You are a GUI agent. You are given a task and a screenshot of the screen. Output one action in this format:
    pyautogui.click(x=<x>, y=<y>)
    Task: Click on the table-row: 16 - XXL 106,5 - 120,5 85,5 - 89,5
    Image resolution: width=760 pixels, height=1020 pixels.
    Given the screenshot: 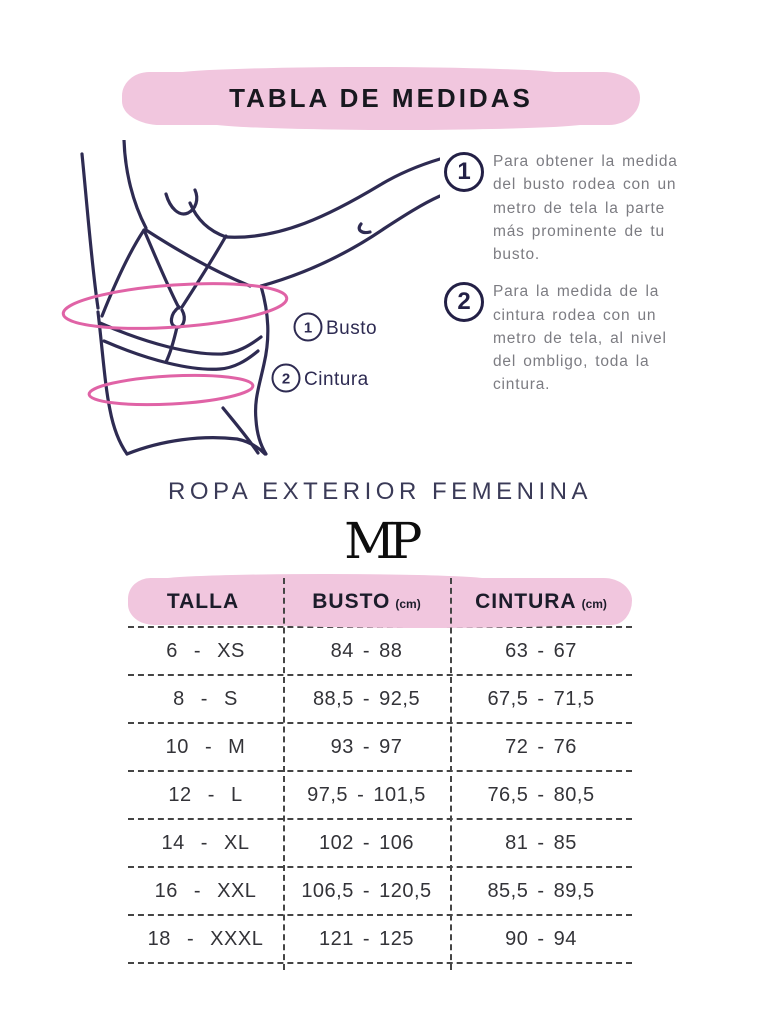 What is the action you would take?
    pyautogui.click(x=380, y=892)
    